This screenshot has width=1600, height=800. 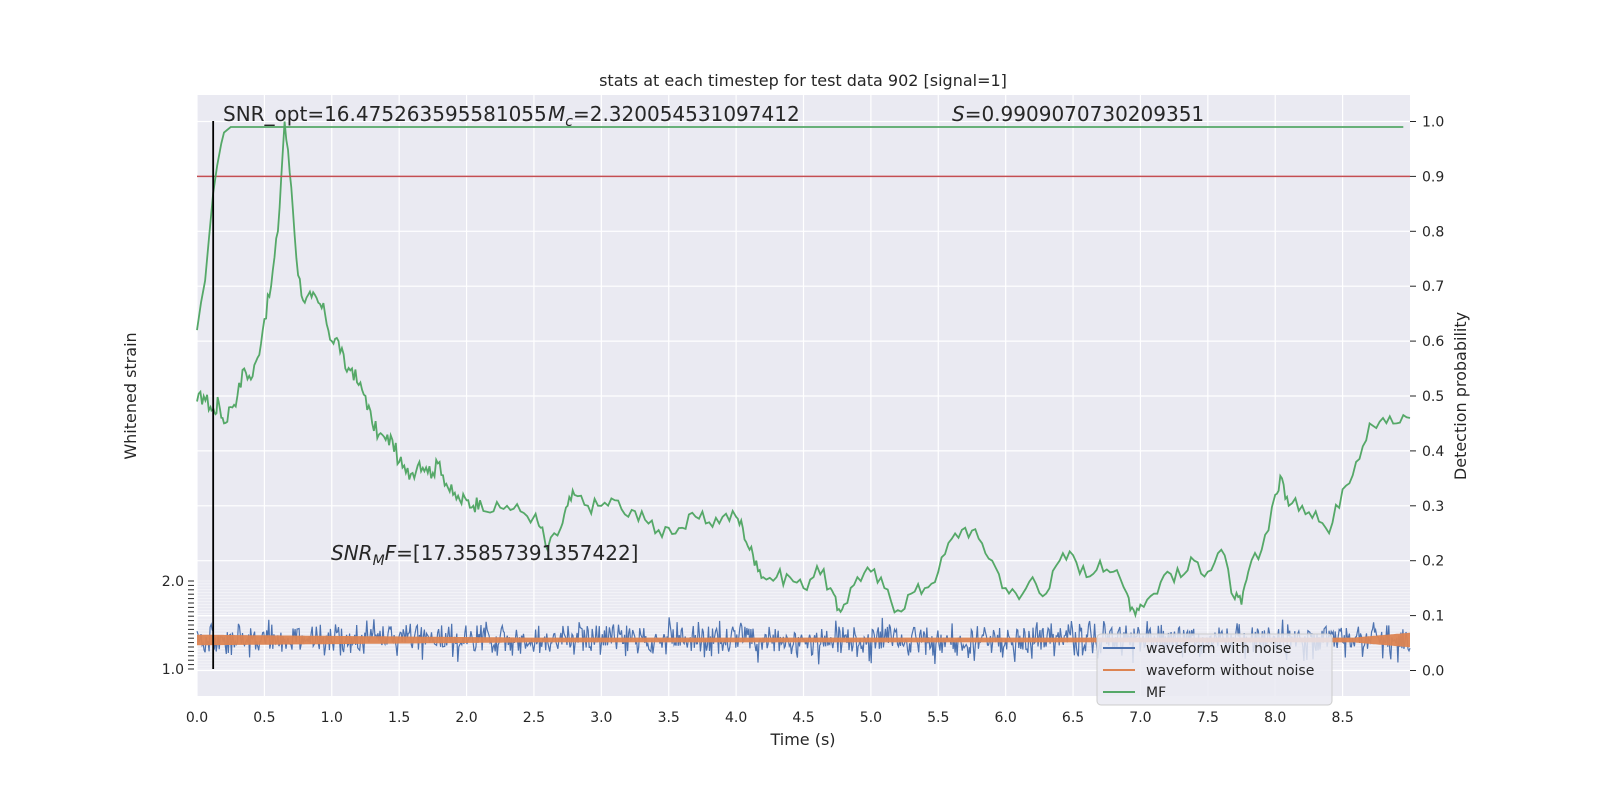 I want to click on strain-tick-labels: 2.0 1.0, so click(x=178, y=626).